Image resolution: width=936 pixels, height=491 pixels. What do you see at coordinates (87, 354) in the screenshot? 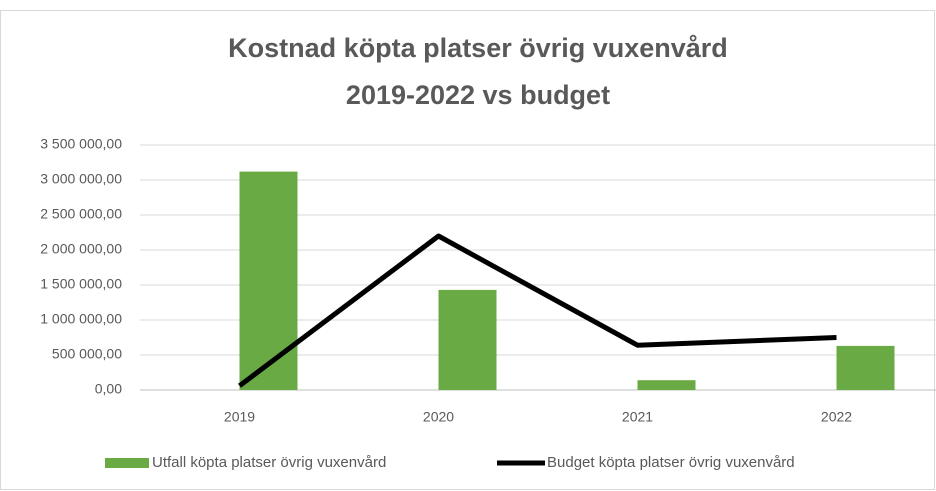
I see `y-tick-label: 500 000,00` at bounding box center [87, 354].